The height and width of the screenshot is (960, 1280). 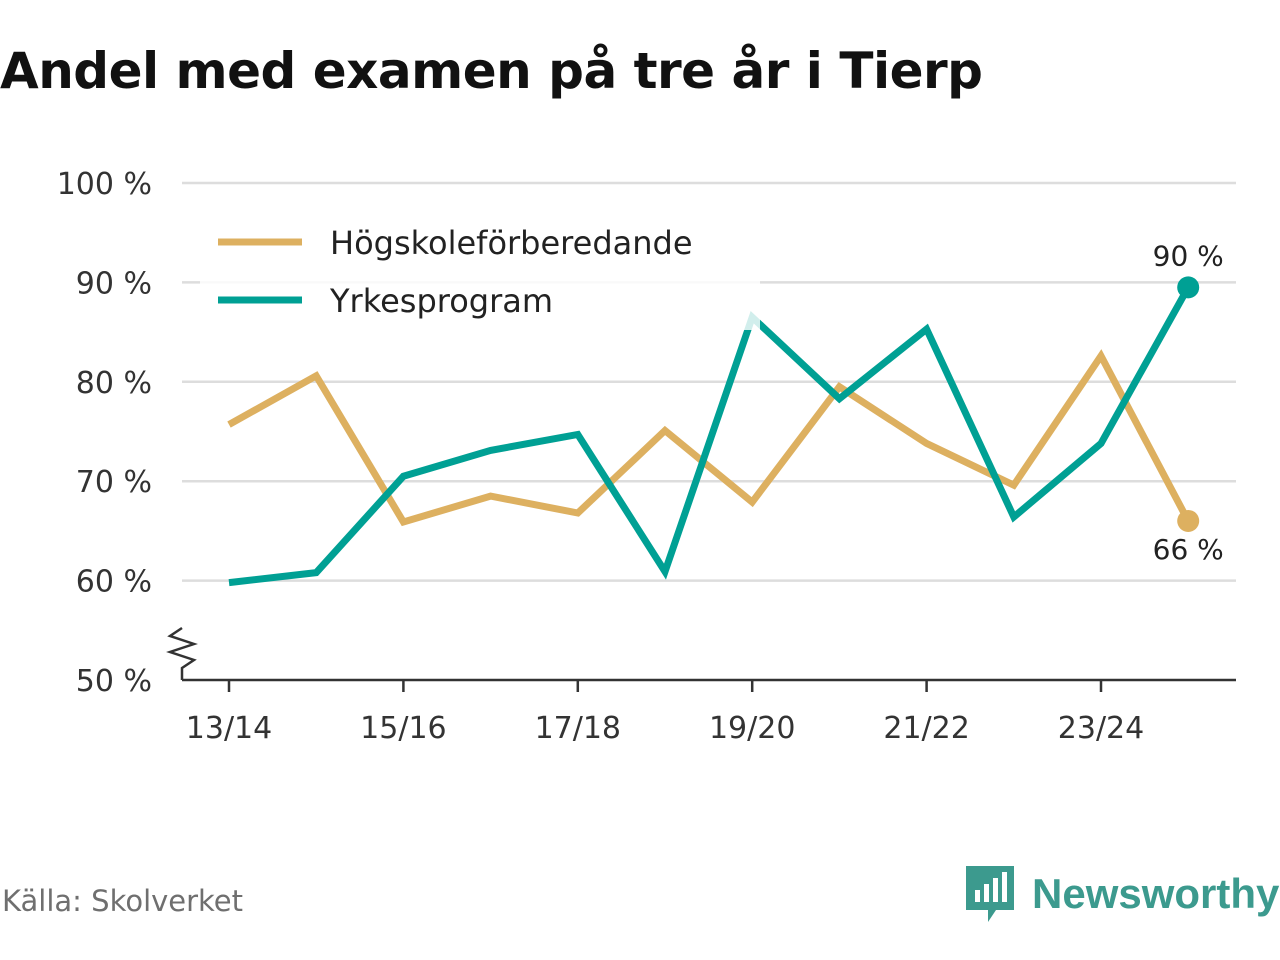 I want to click on axis-break-icon, so click(x=182, y=653).